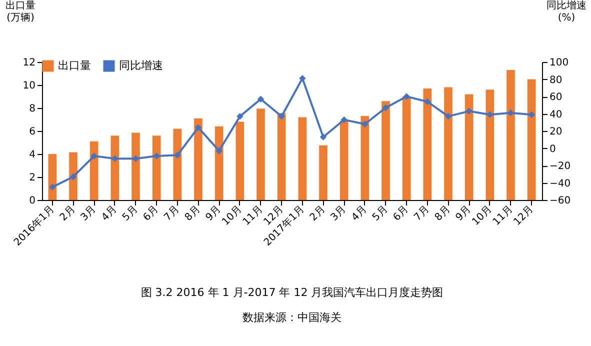 The image size is (591, 346). What do you see at coordinates (141, 65) in the screenshot?
I see `legend-label: 同比增速` at bounding box center [141, 65].